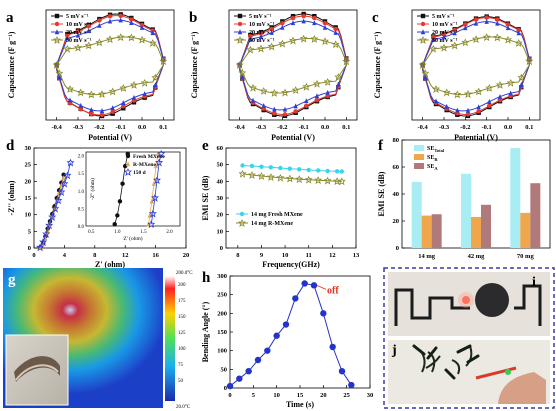  What do you see at coordinates (81, 192) in the screenshot?
I see `inset-y-tick-label: 1.0` at bounding box center [81, 192].